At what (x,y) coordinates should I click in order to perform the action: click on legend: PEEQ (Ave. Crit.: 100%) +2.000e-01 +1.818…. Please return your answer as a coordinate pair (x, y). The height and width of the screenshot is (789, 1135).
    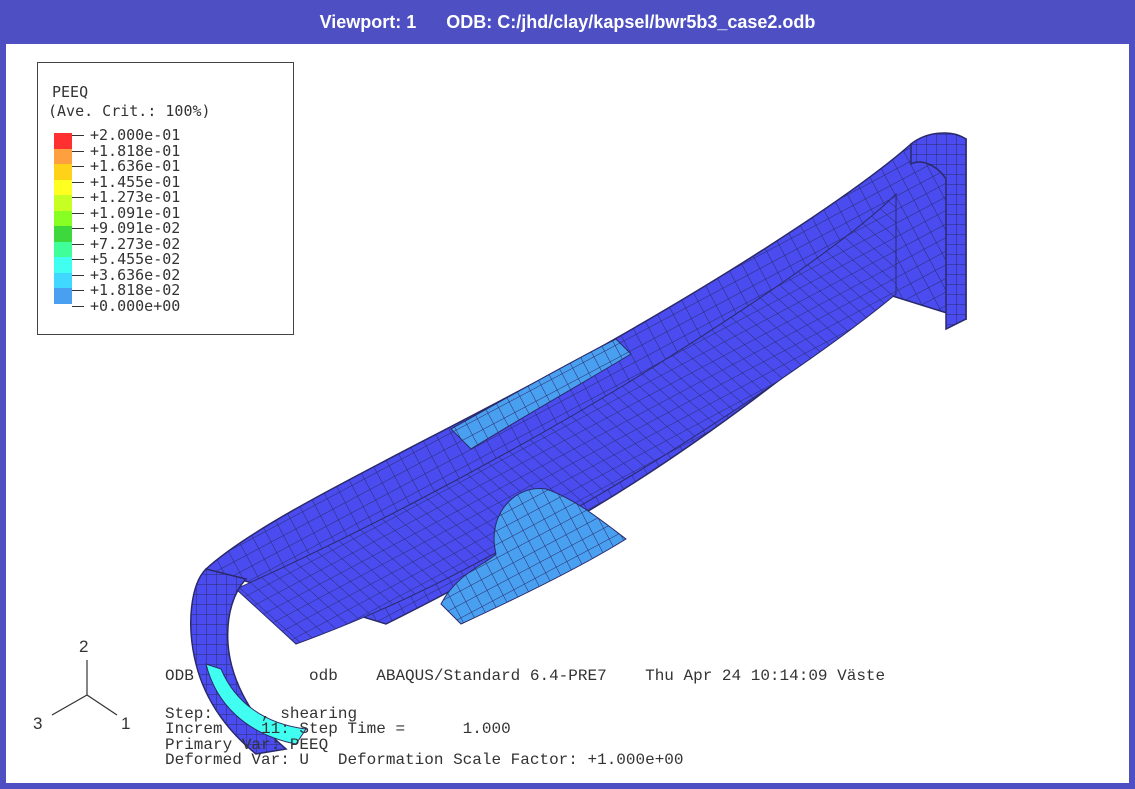
    Looking at the image, I should click on (165, 198).